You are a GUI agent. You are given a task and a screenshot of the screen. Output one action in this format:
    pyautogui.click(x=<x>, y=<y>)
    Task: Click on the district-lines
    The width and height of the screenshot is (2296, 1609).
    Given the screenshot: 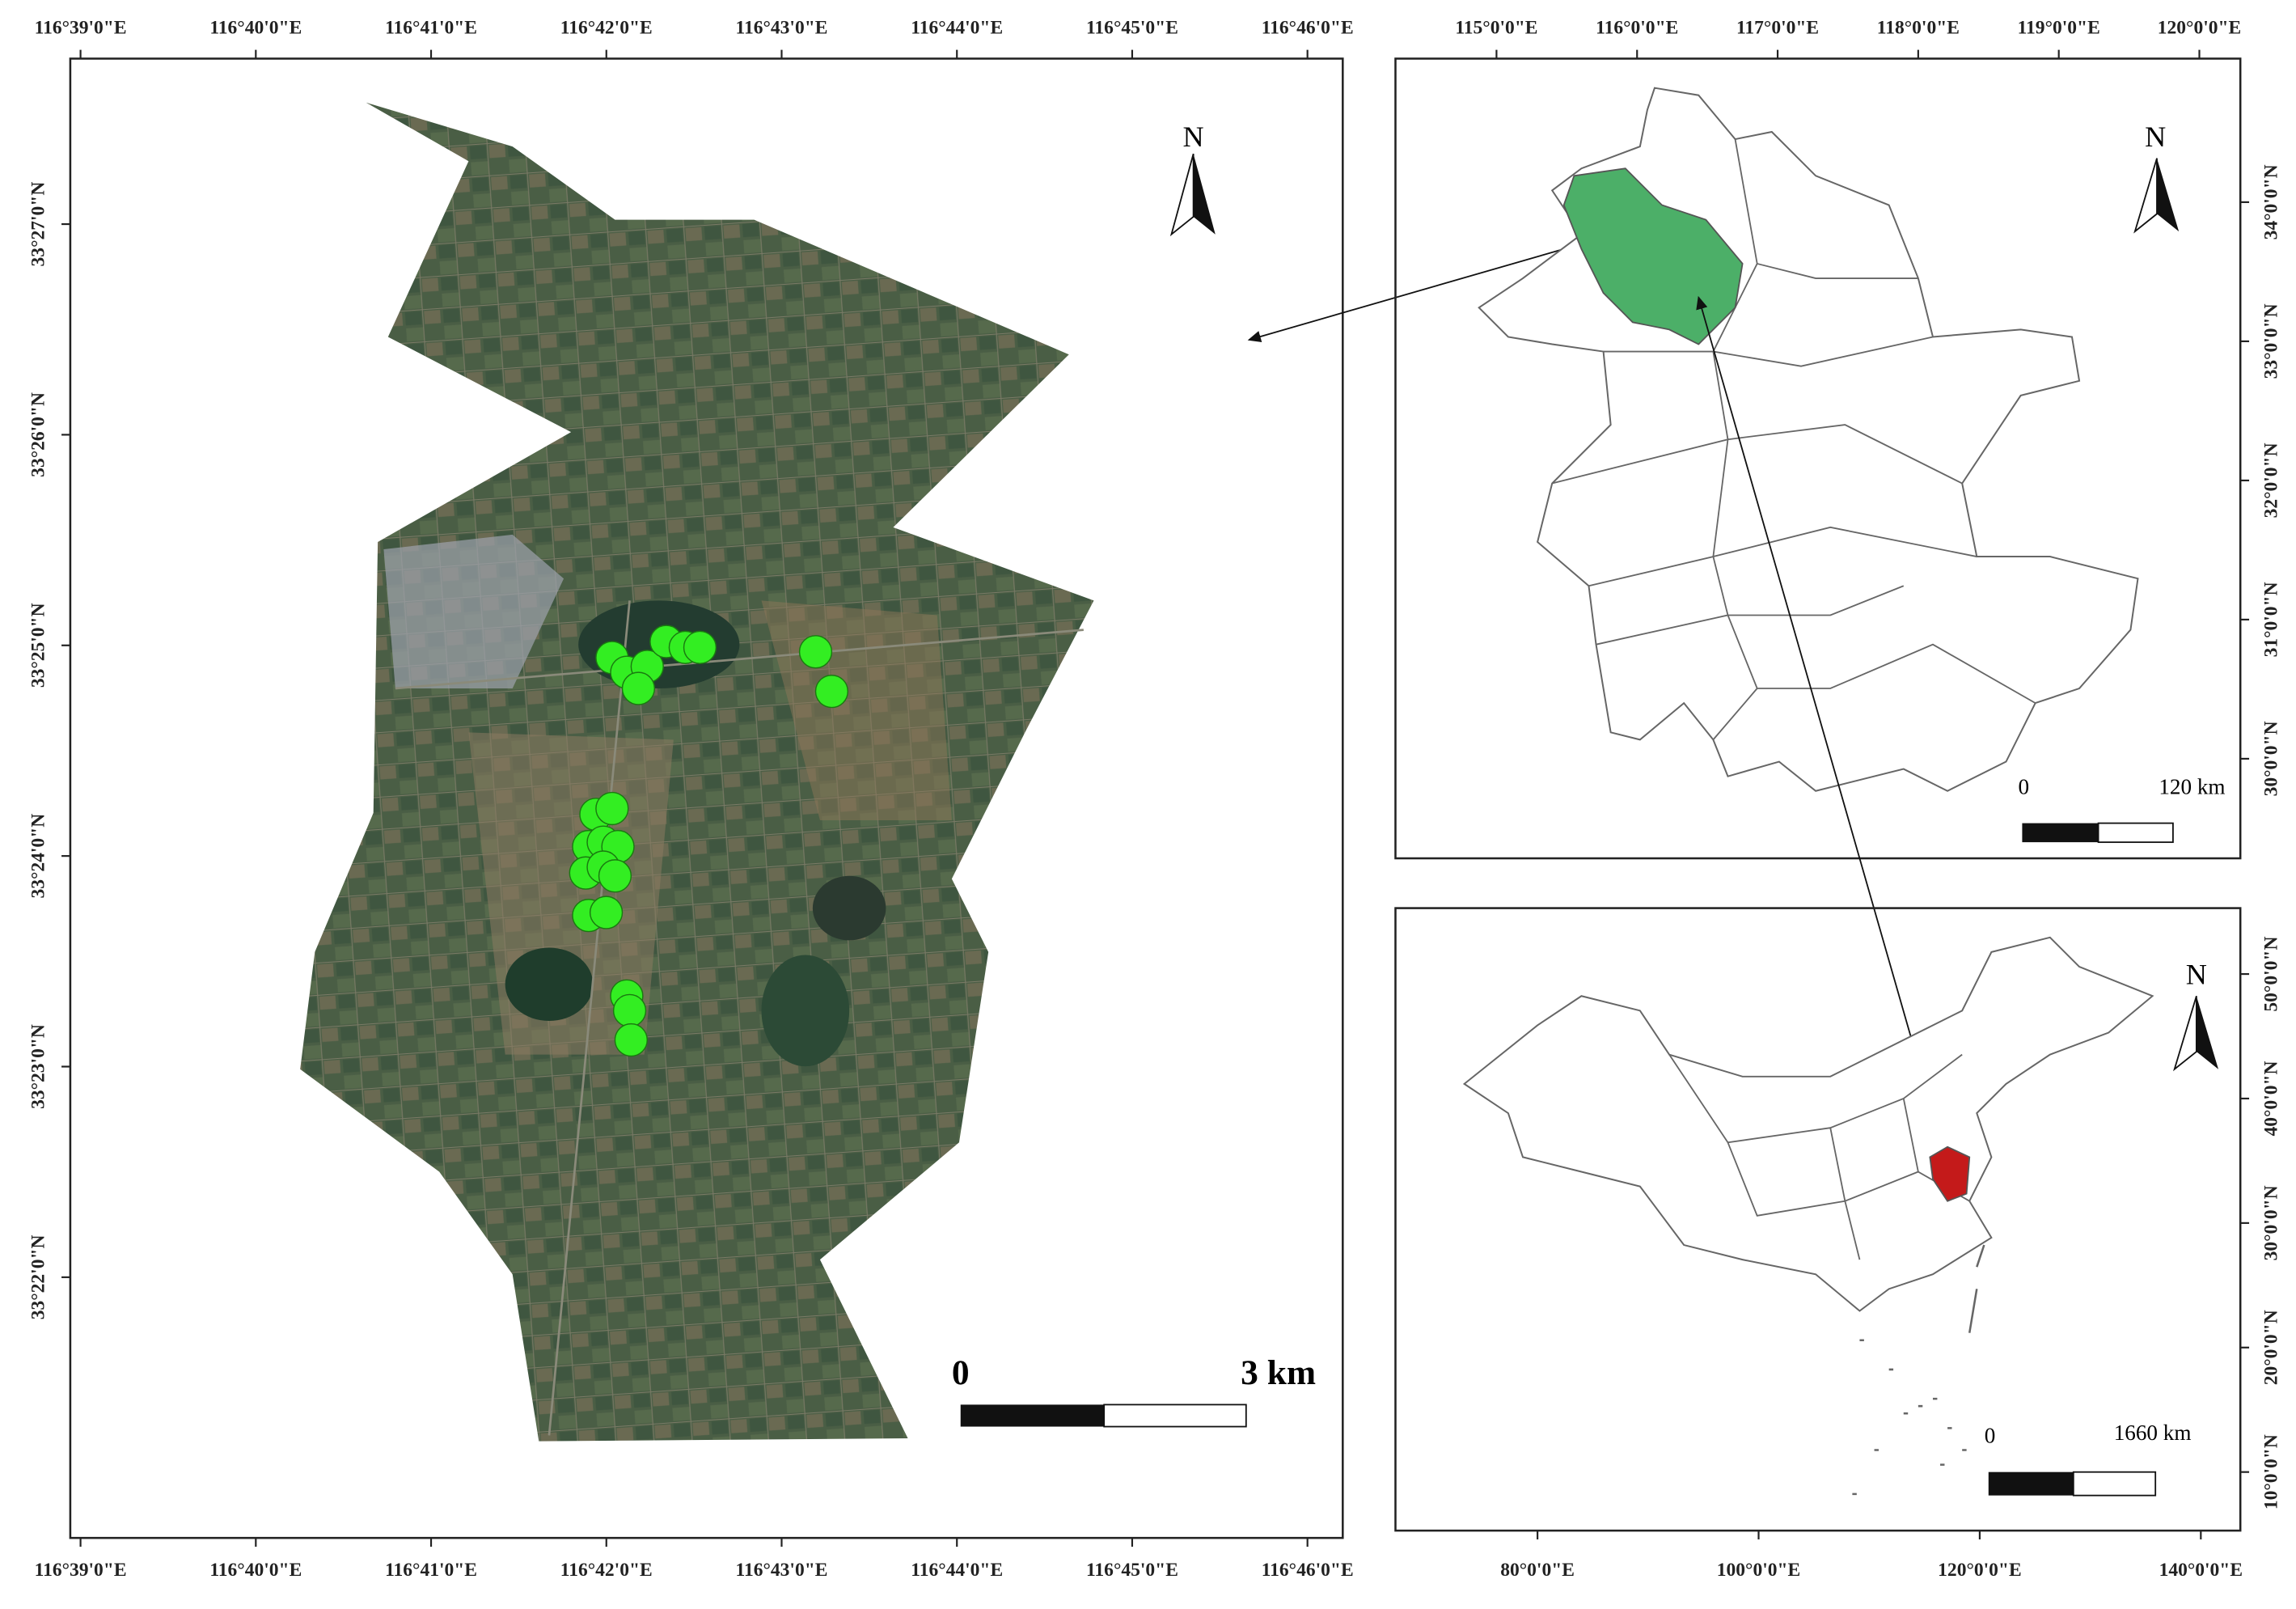 What is the action you would take?
    pyautogui.click(x=1794, y=439)
    